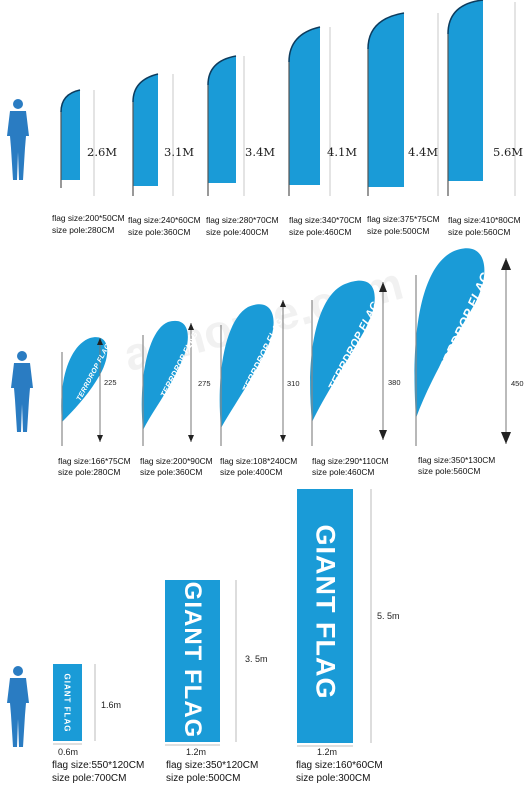 This screenshot has height=795, width=531. I want to click on height-label: 5.6M, so click(508, 152).